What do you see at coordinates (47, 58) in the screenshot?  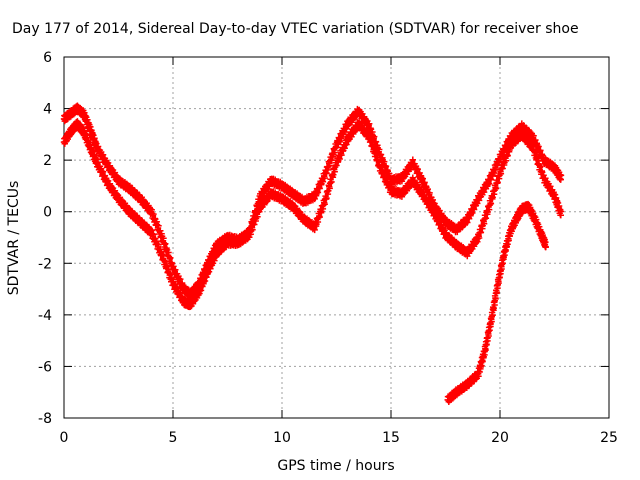 I see `y-tick-label: 6` at bounding box center [47, 58].